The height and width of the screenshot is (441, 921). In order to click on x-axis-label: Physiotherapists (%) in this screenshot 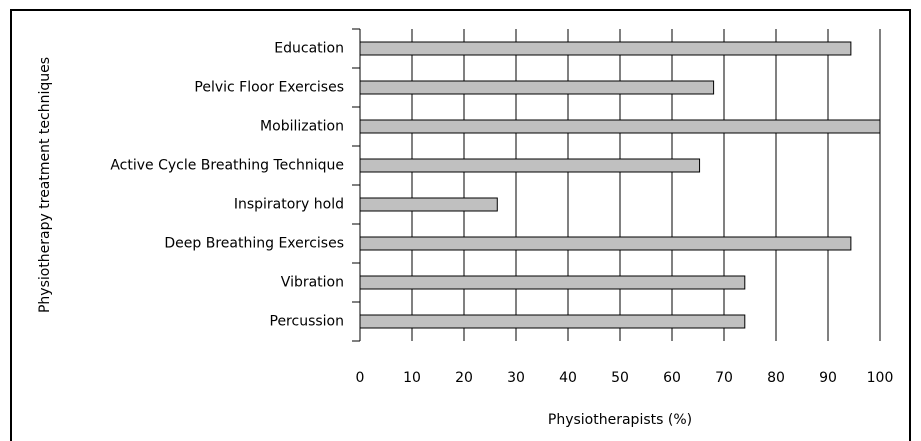, I will do `click(620, 420)`.